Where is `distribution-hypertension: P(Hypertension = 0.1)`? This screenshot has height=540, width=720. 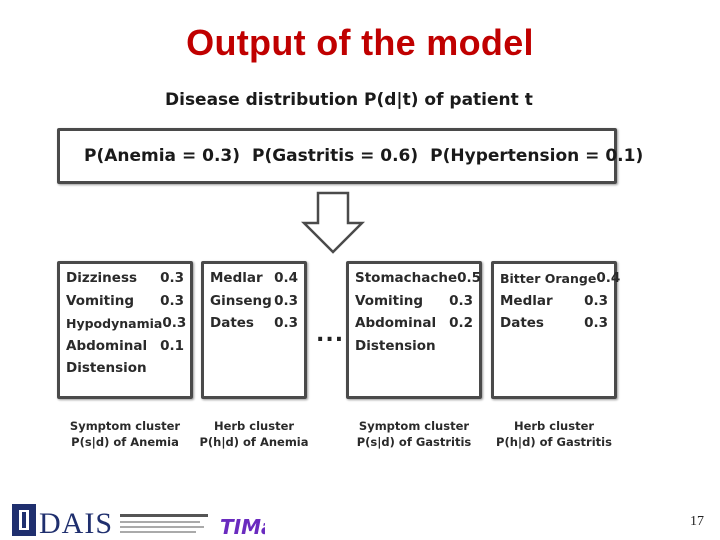 distribution-hypertension: P(Hypertension = 0.1) is located at coordinates (537, 156).